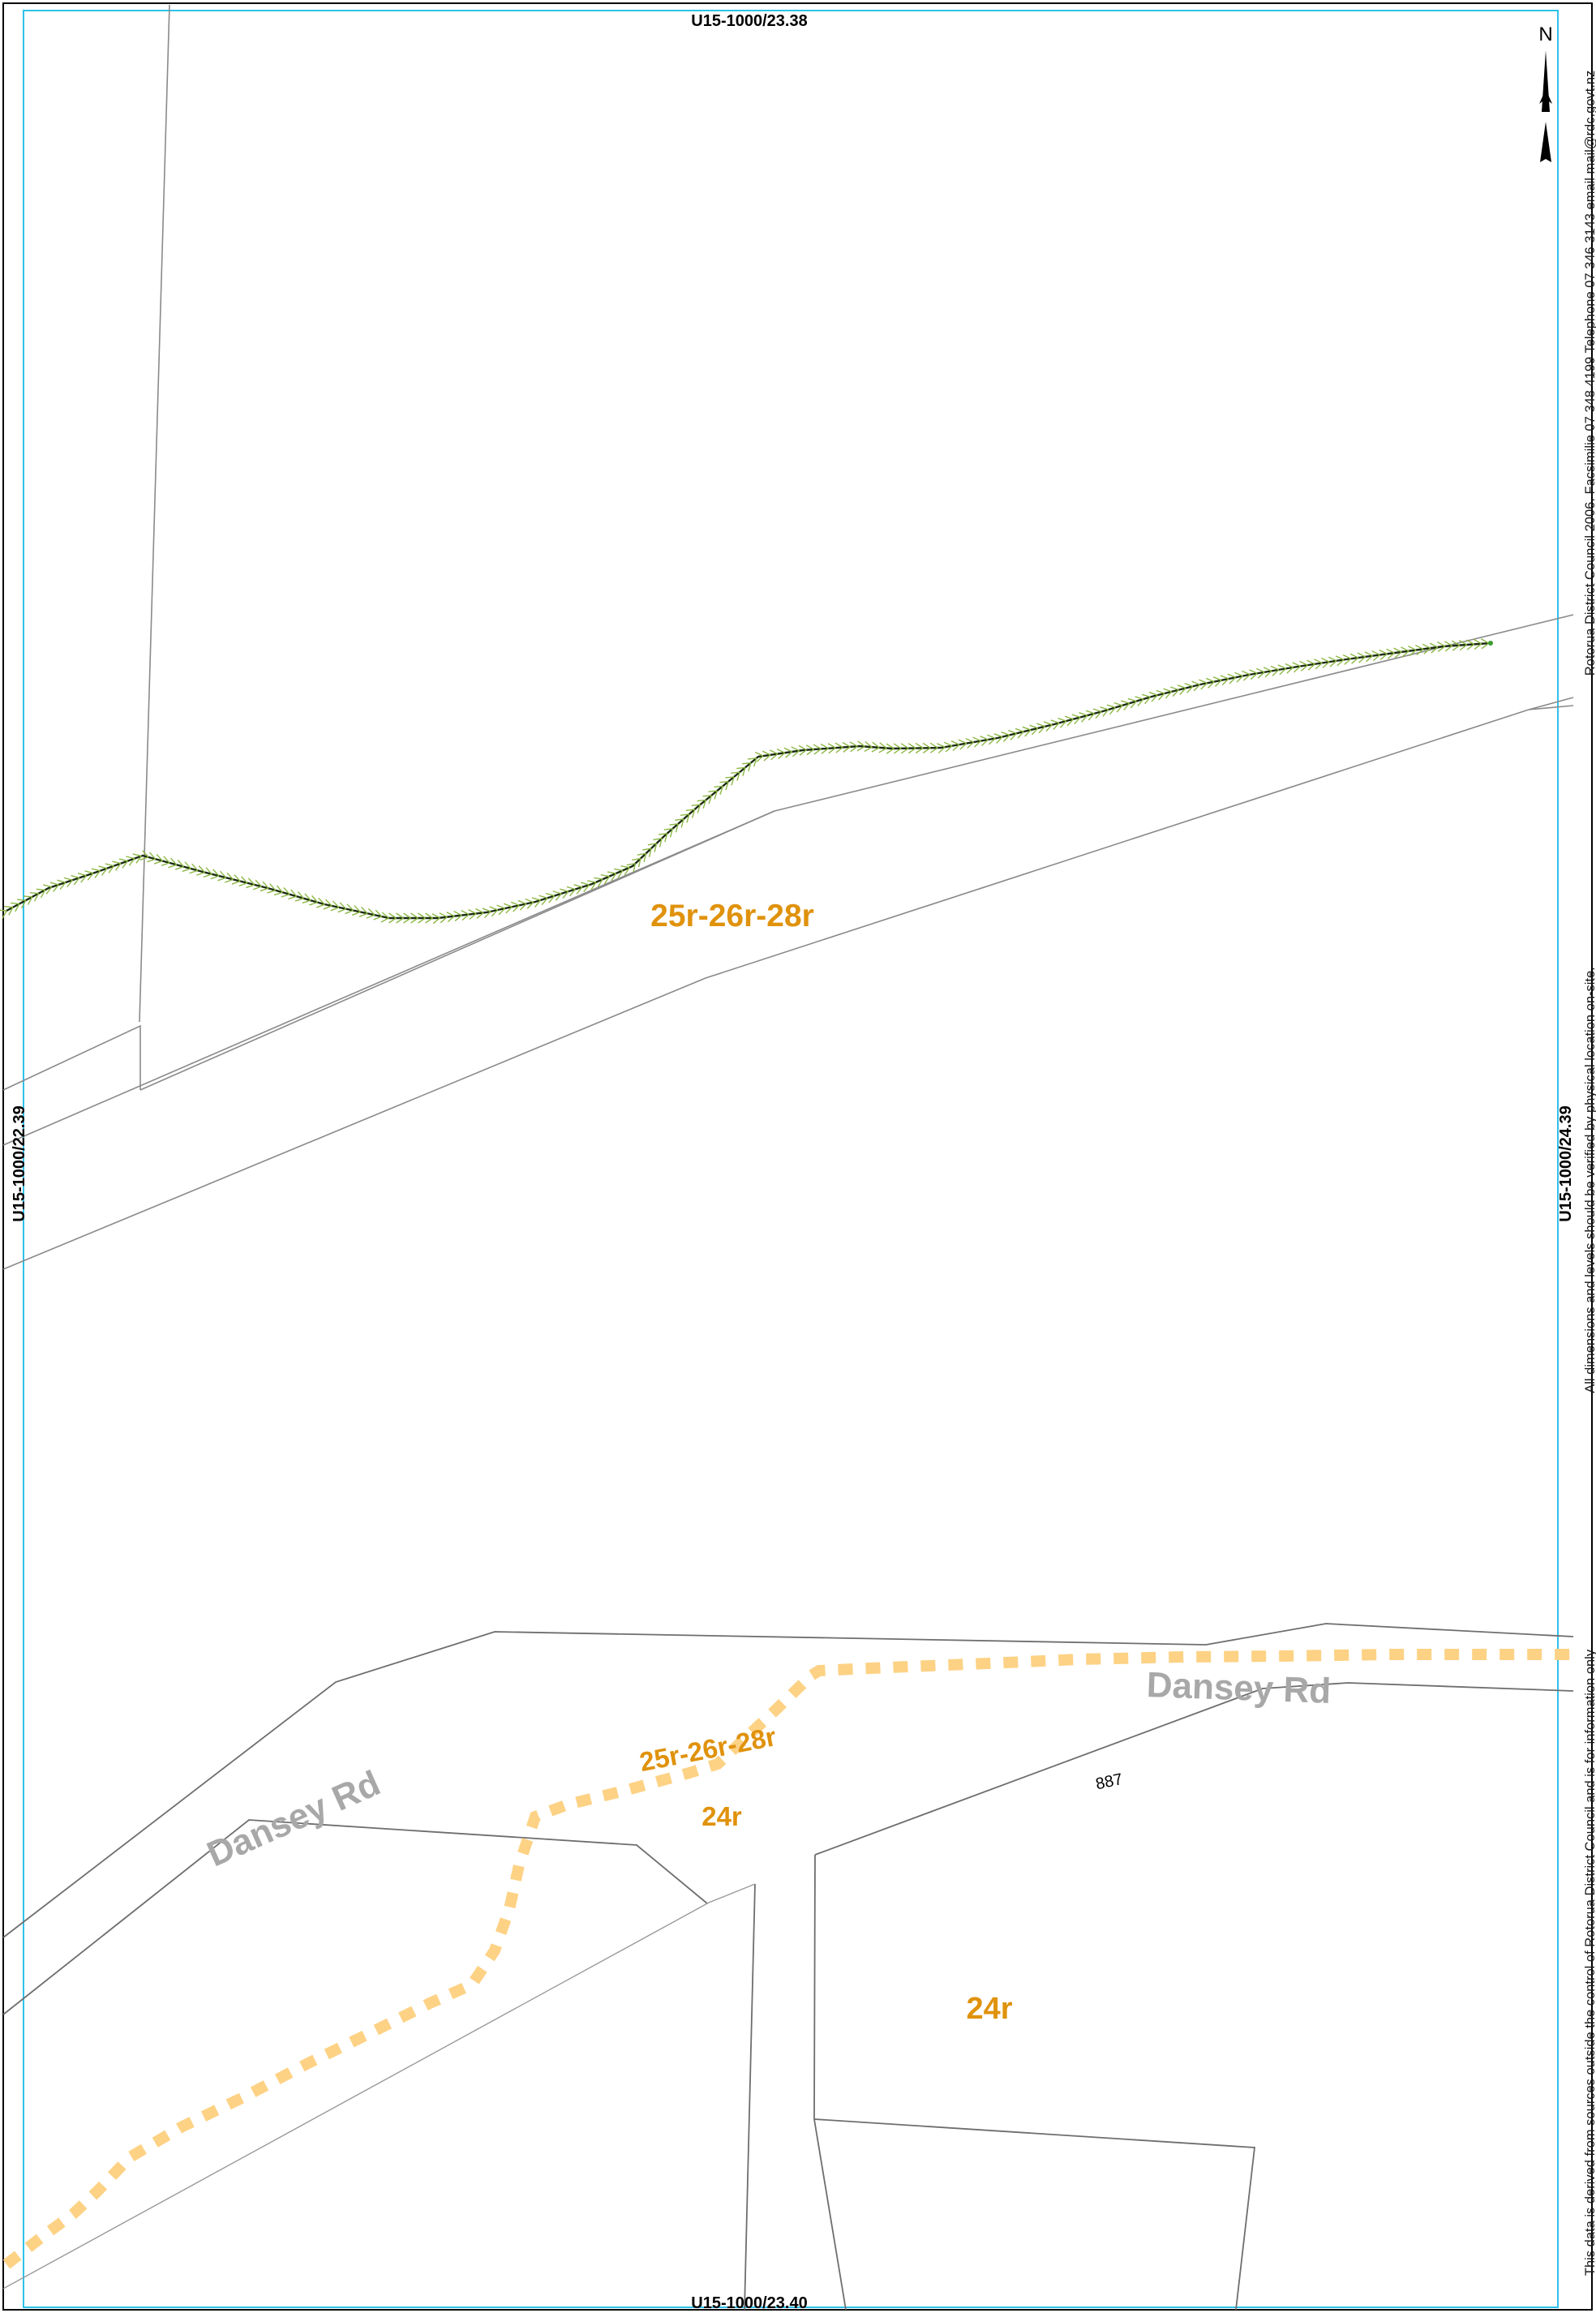  Describe the element at coordinates (745, 781) in the screenshot. I see `fence-hatching` at that location.